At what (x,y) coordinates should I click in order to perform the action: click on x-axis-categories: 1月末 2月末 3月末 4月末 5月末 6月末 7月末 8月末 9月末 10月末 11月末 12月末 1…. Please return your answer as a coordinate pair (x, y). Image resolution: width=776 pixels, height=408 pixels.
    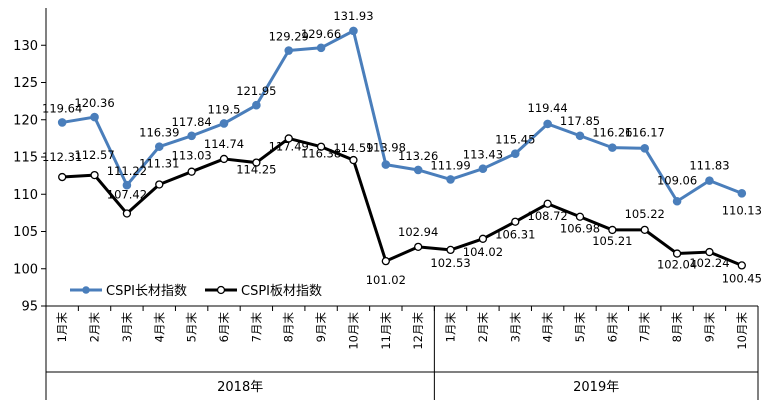
    Looking at the image, I should click on (402, 331).